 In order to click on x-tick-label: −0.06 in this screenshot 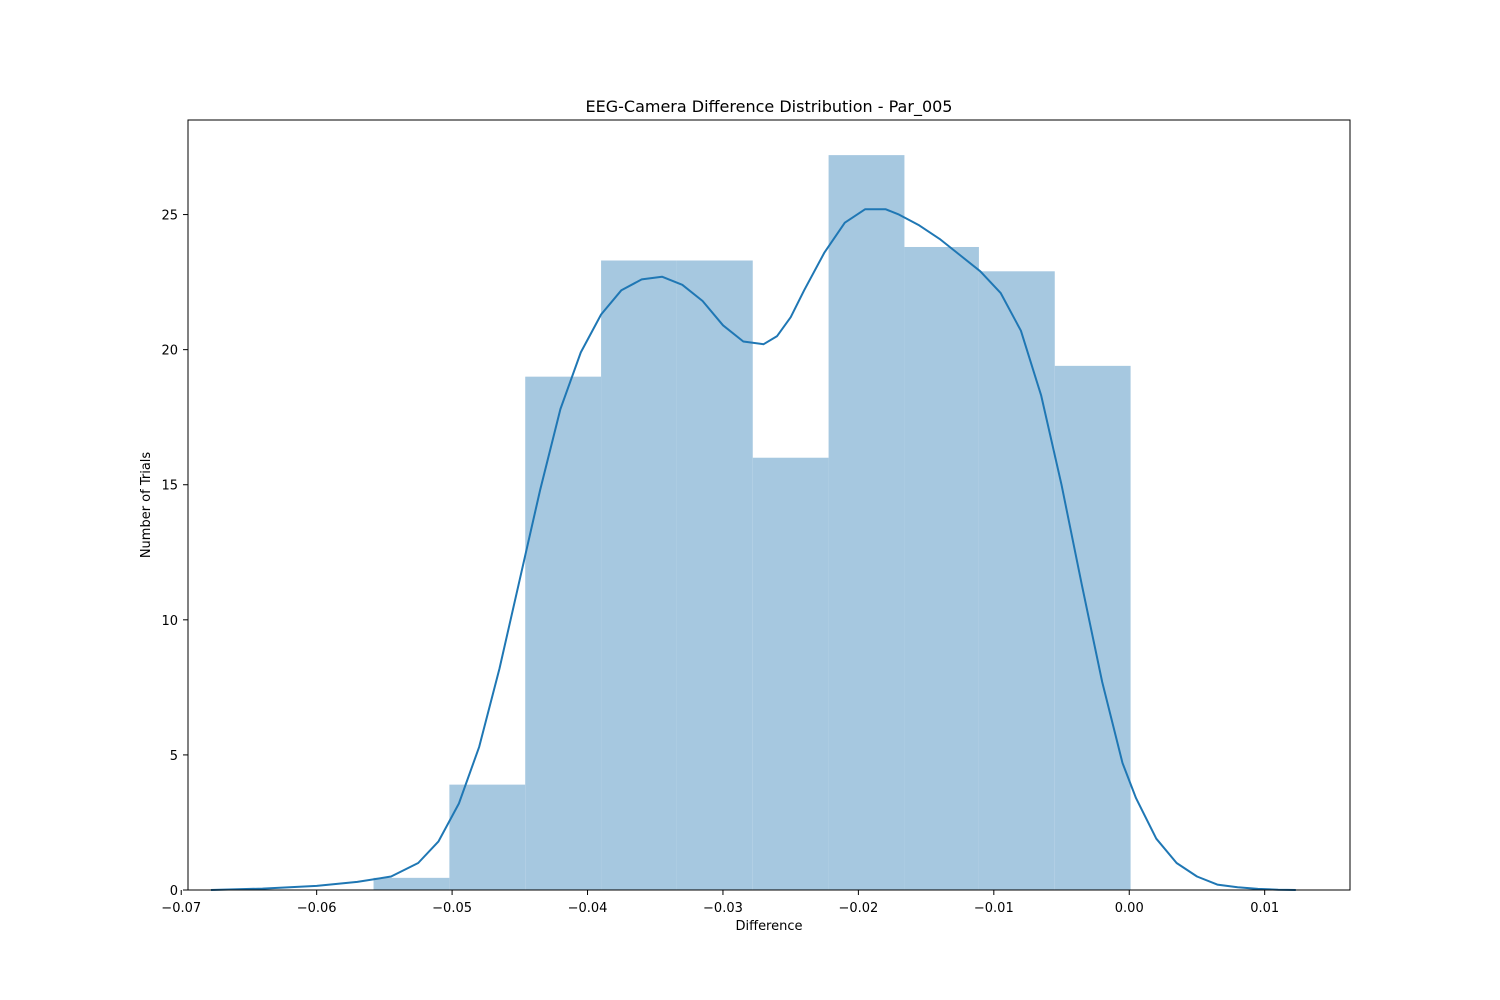, I will do `click(317, 908)`.